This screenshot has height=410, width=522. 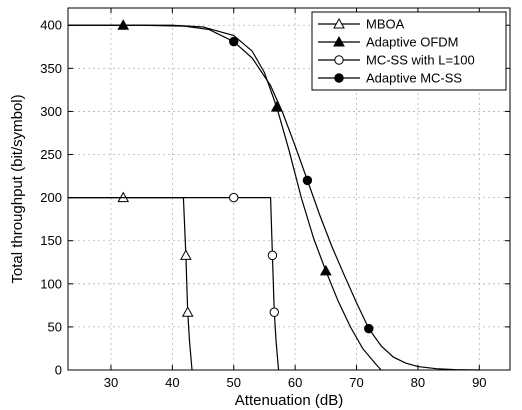 I want to click on legend-box, so click(x=409, y=51).